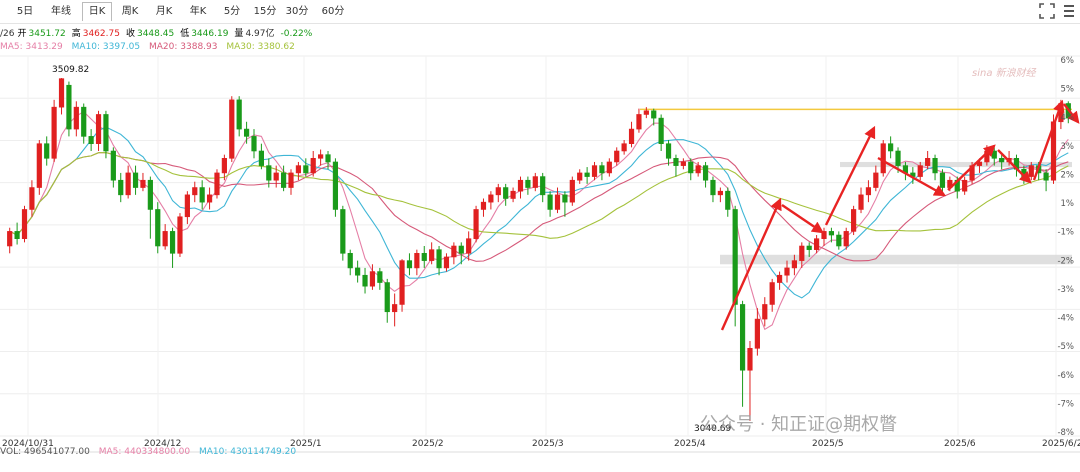  Describe the element at coordinates (144, 452) in the screenshot. I see `vol-ma5: MA5: 440334800.00` at that location.